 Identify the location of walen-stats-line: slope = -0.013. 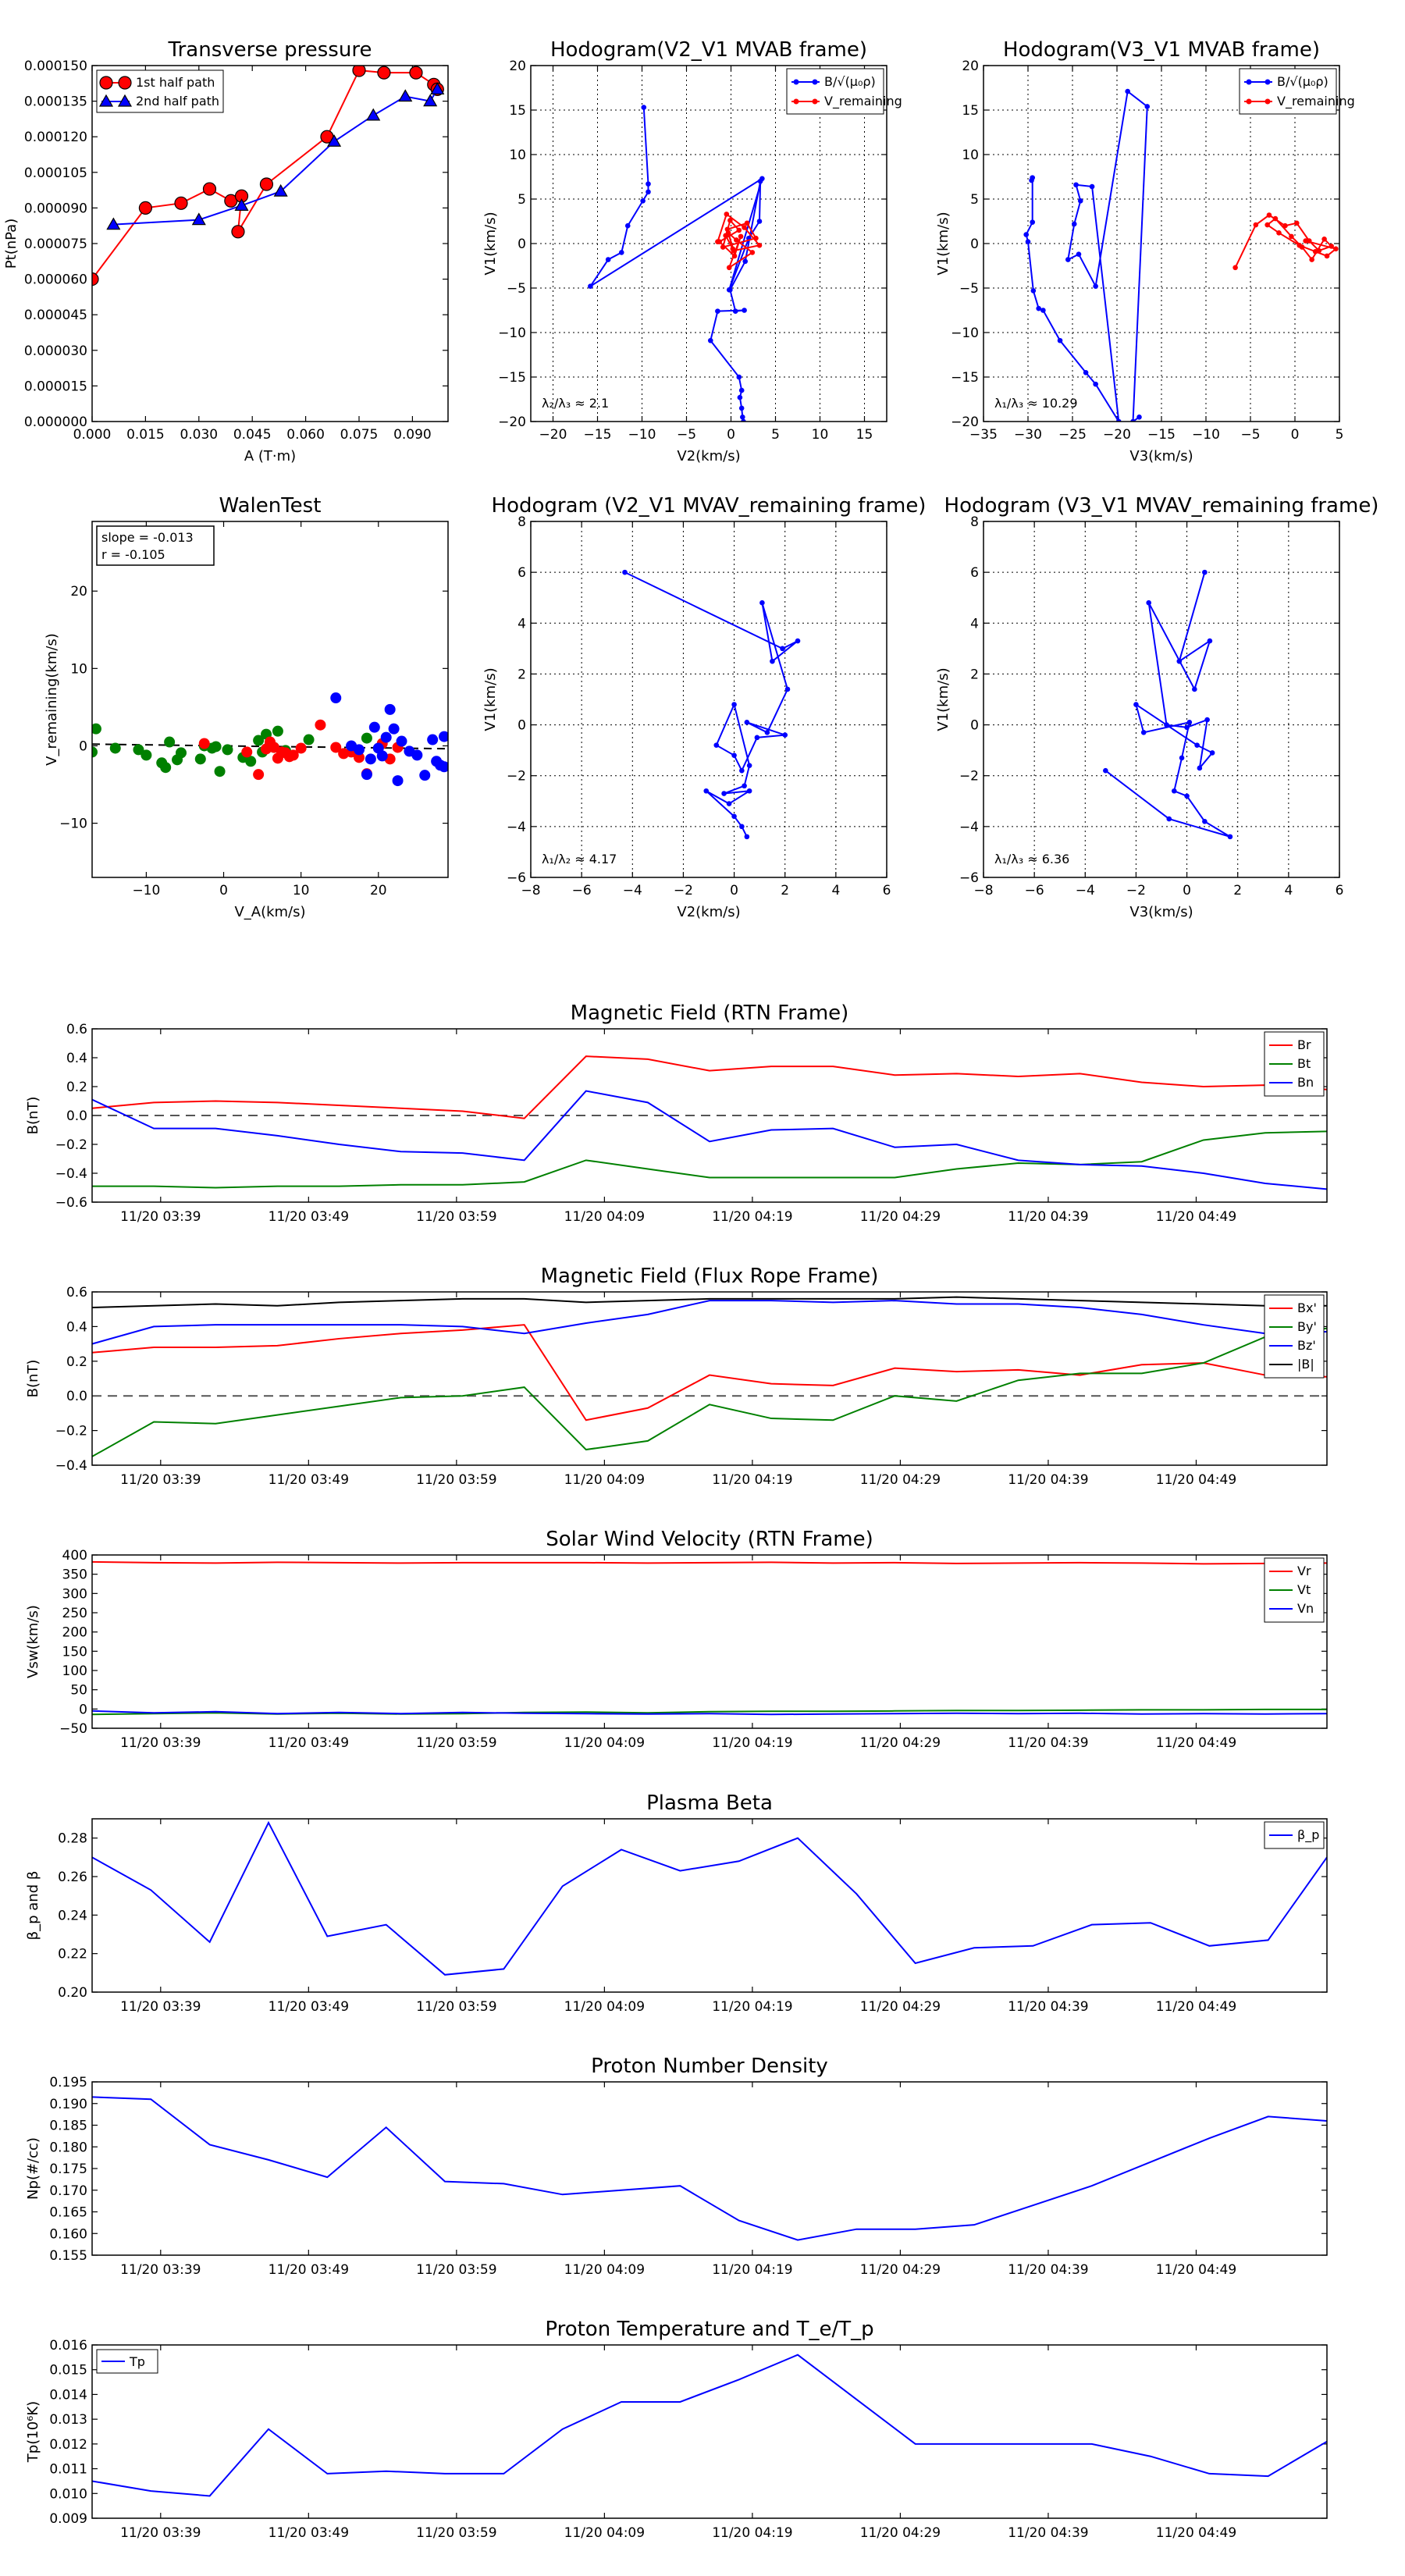
(147, 537).